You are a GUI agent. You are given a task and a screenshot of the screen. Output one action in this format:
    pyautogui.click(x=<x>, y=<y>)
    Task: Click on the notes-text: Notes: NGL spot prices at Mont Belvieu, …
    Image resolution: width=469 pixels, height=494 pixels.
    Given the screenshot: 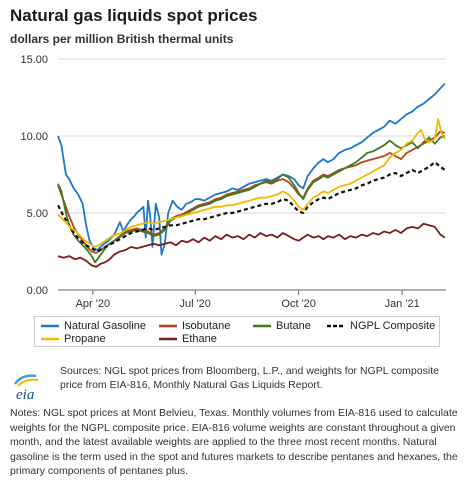 What is the action you would take?
    pyautogui.click(x=234, y=442)
    